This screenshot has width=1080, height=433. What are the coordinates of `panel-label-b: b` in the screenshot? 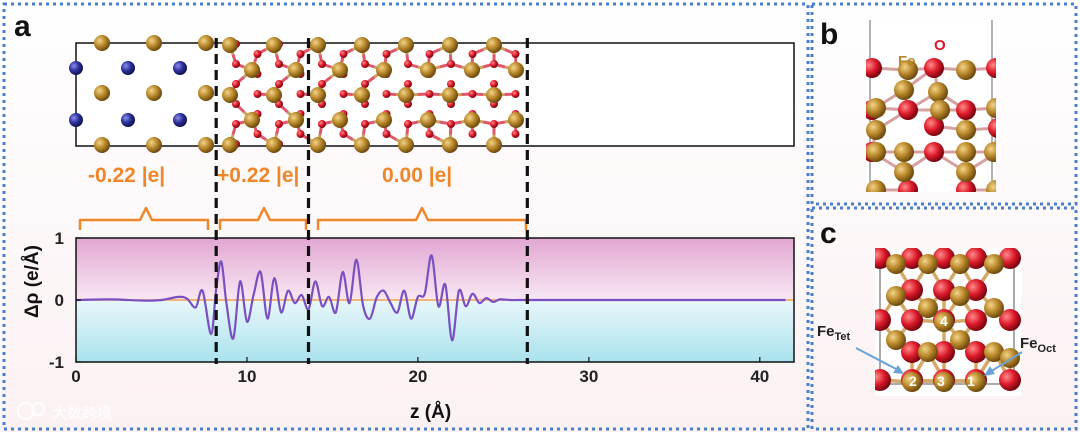 It's located at (829, 34).